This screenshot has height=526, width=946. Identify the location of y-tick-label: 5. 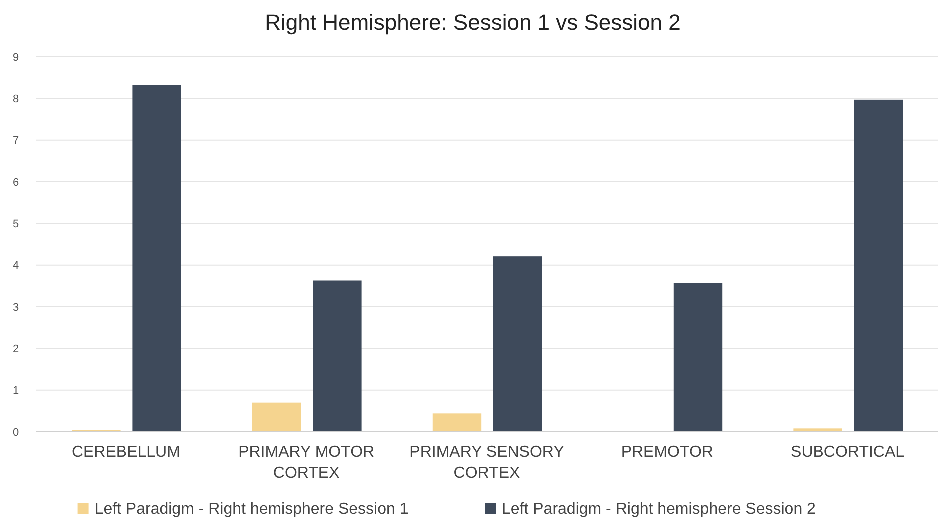
(16, 224).